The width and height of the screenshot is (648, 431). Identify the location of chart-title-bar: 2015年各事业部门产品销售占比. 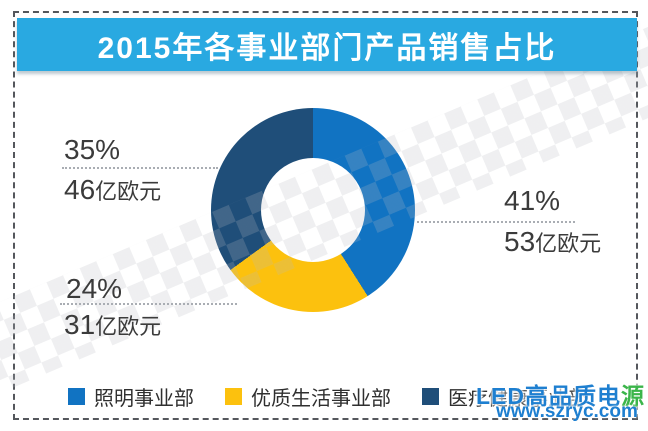
(327, 44).